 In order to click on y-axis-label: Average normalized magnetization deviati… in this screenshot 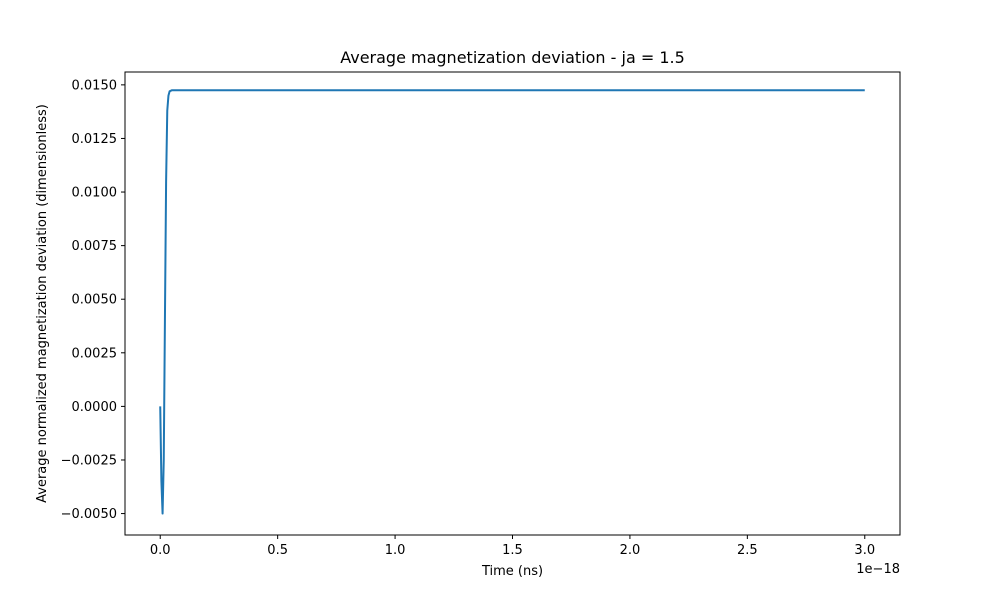, I will do `click(42, 303)`.